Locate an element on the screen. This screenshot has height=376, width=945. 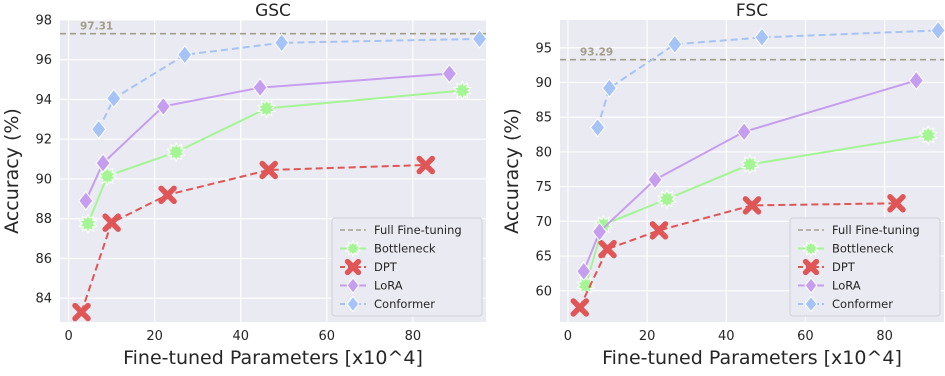
series-line is located at coordinates (288, 83).